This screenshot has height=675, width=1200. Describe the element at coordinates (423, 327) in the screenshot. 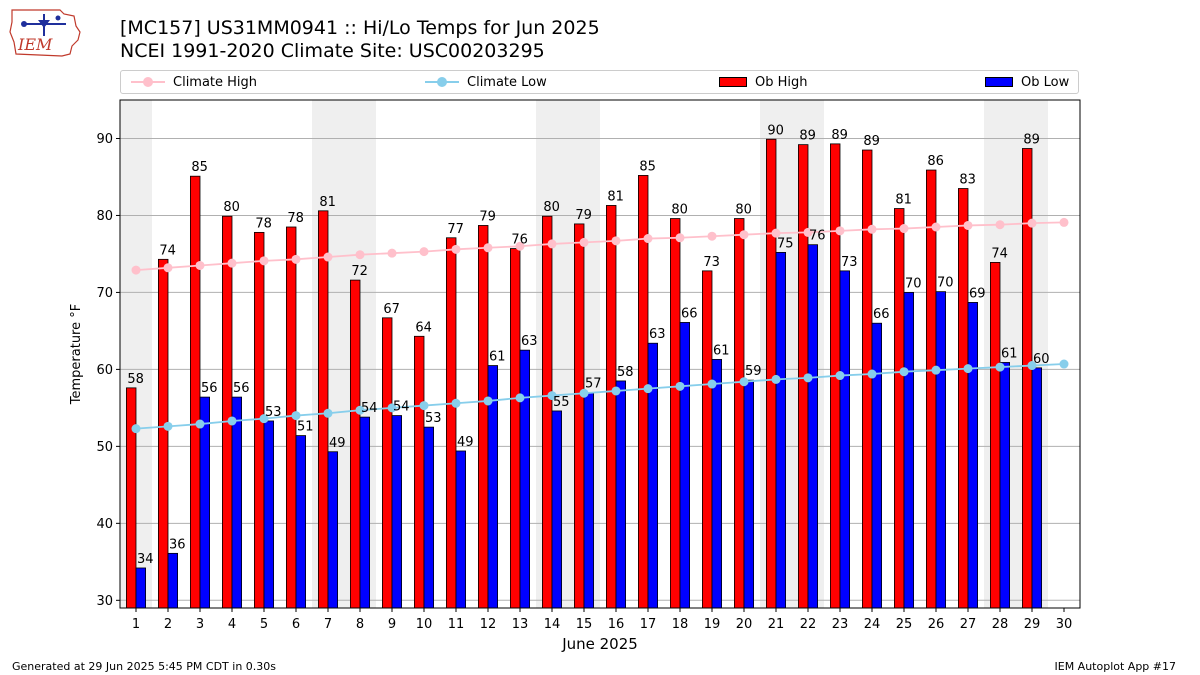

I see `ob-high-label-10: 64` at that location.